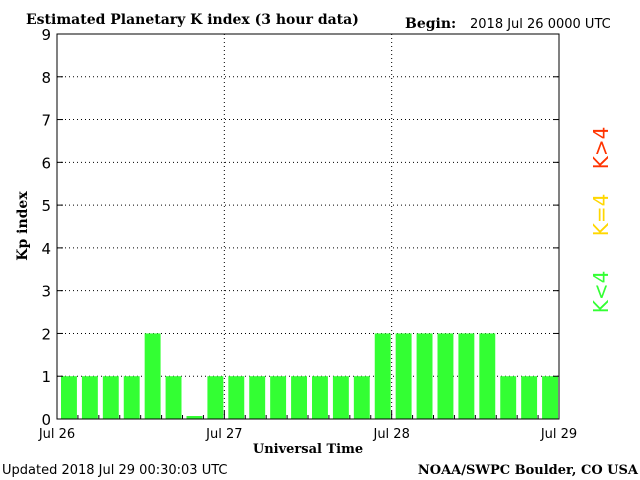 The height and width of the screenshot is (480, 640). What do you see at coordinates (46, 206) in the screenshot?
I see `y-tick-label: 5` at bounding box center [46, 206].